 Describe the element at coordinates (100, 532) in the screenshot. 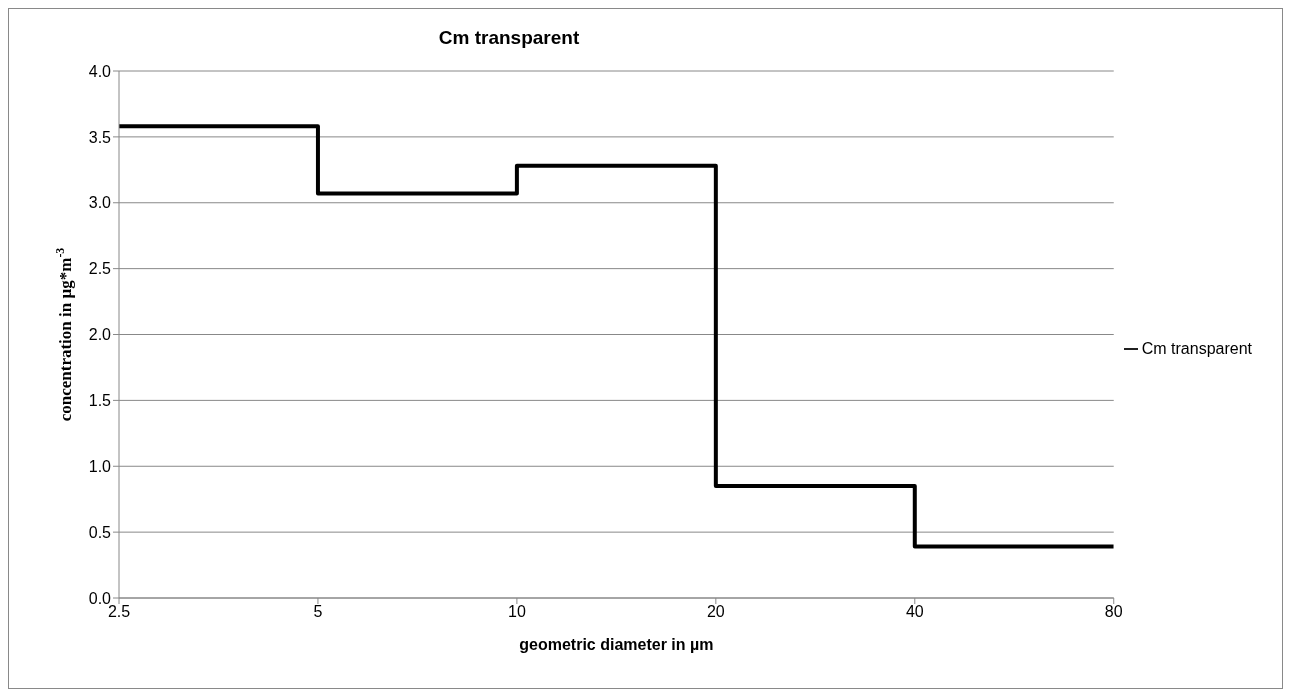

I see `y-tick-label: 0.5` at that location.